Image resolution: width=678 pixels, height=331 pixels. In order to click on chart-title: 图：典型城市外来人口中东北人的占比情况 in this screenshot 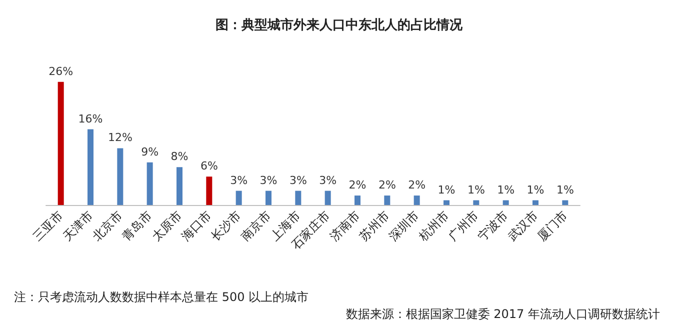, I will do `click(340, 25)`.